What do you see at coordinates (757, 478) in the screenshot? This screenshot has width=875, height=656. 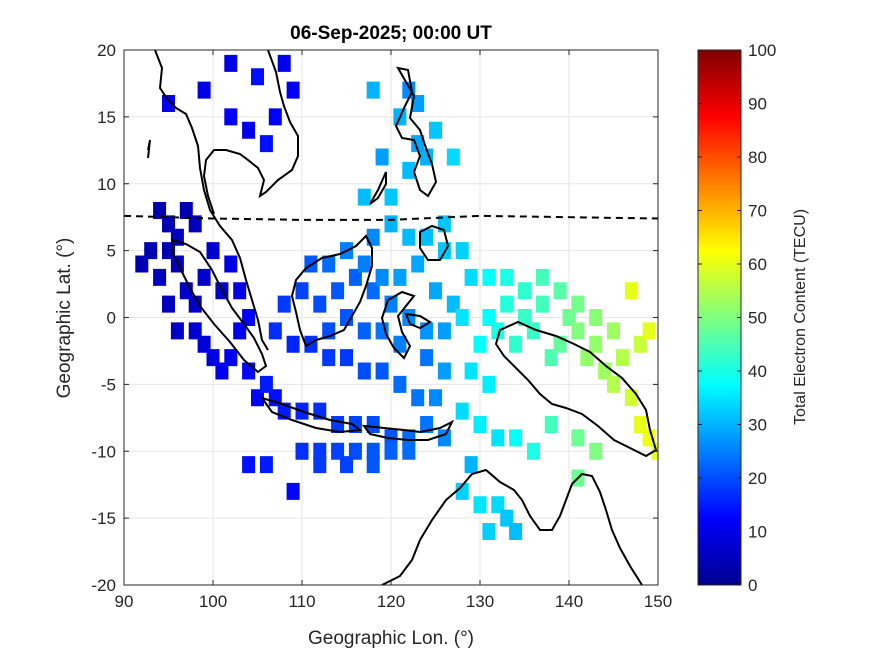 I see `colorbar-tick-label: 20` at bounding box center [757, 478].